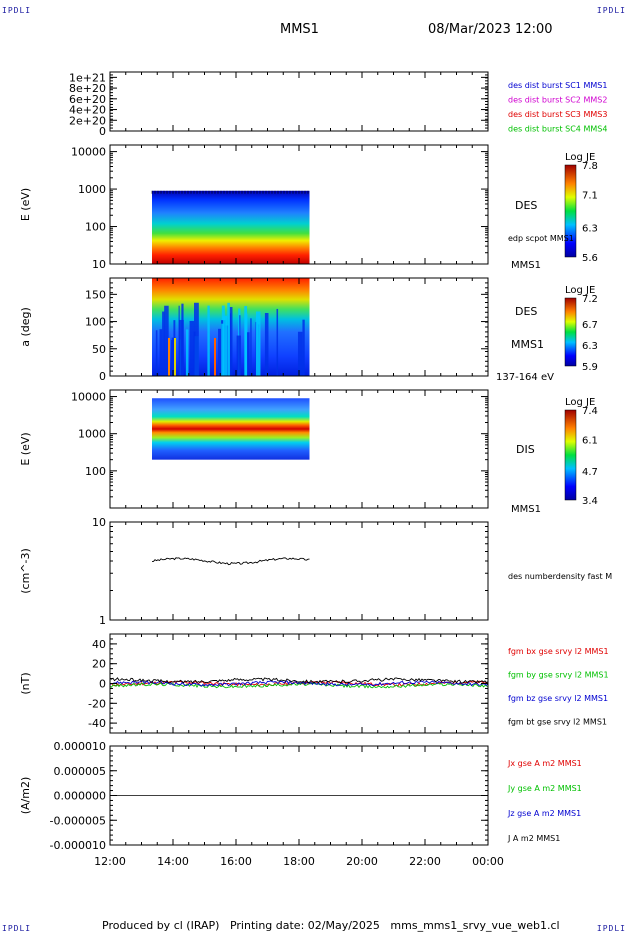  Describe the element at coordinates (590, 258) in the screenshot. I see `colorbar-tick-label: 5.6` at that location.